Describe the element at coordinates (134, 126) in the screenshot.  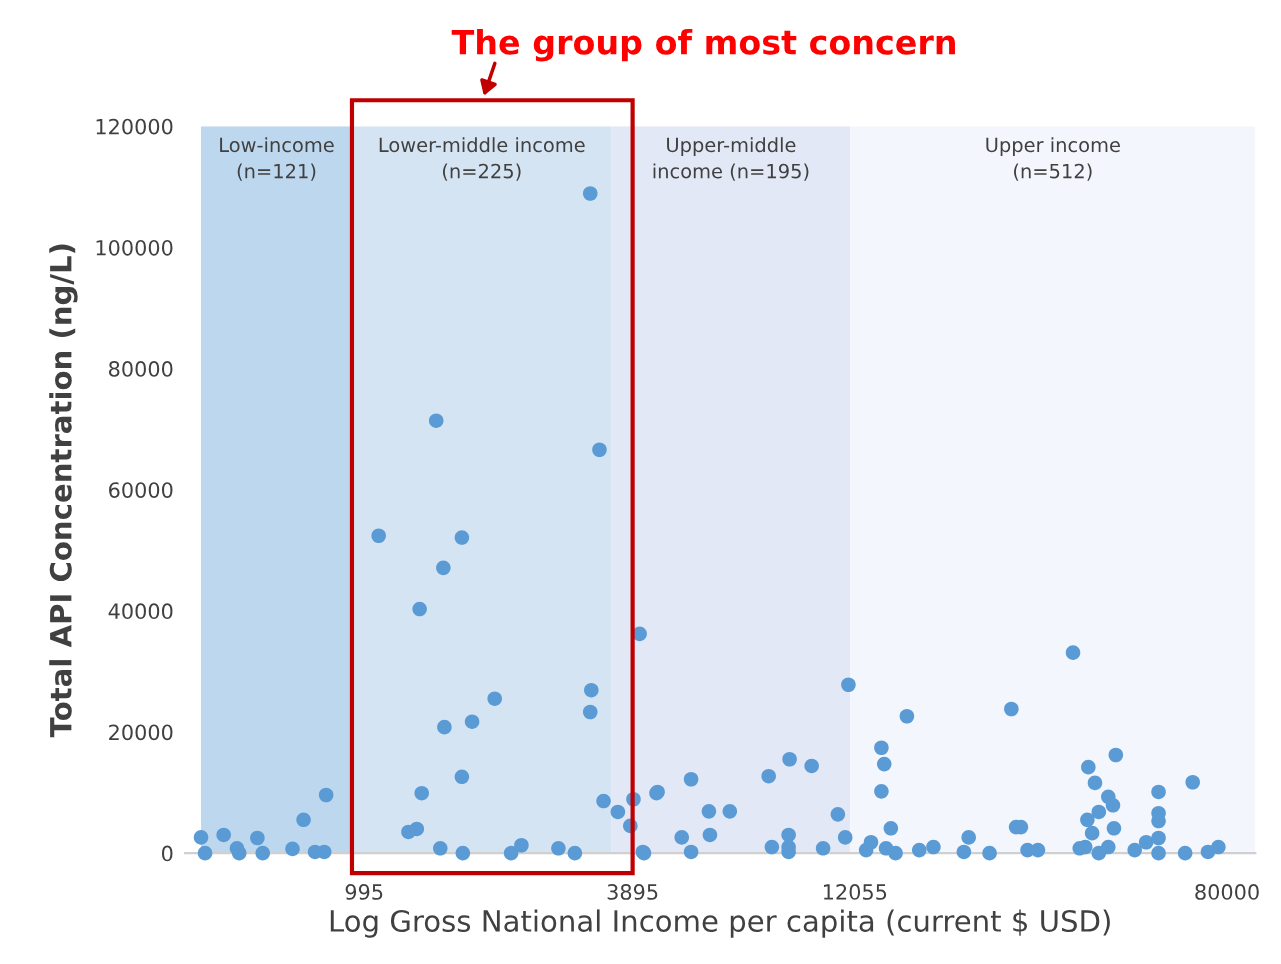
I see `y-tick-label: 120000` at that location.